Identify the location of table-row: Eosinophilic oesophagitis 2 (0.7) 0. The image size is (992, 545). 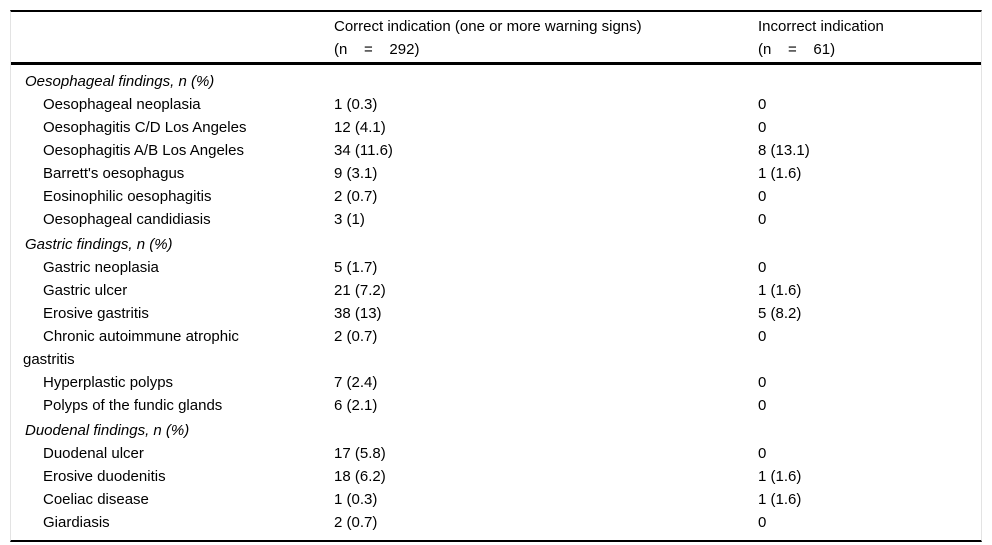
(496, 196).